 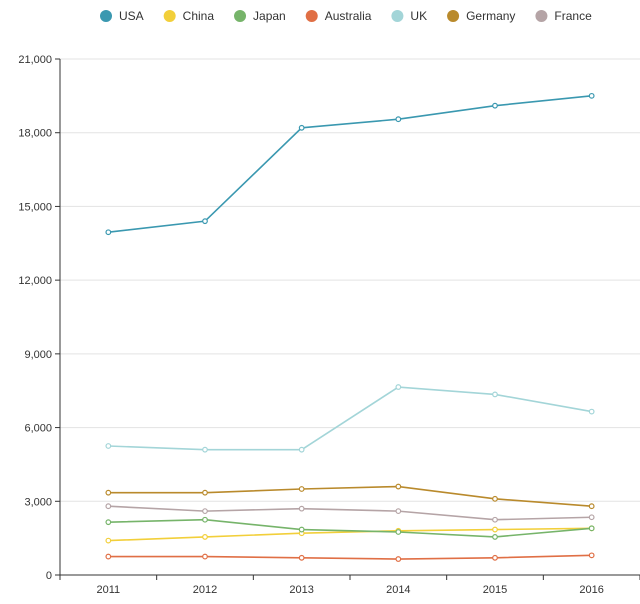 What do you see at coordinates (409, 16) in the screenshot?
I see `legend-item-uk: UK` at bounding box center [409, 16].